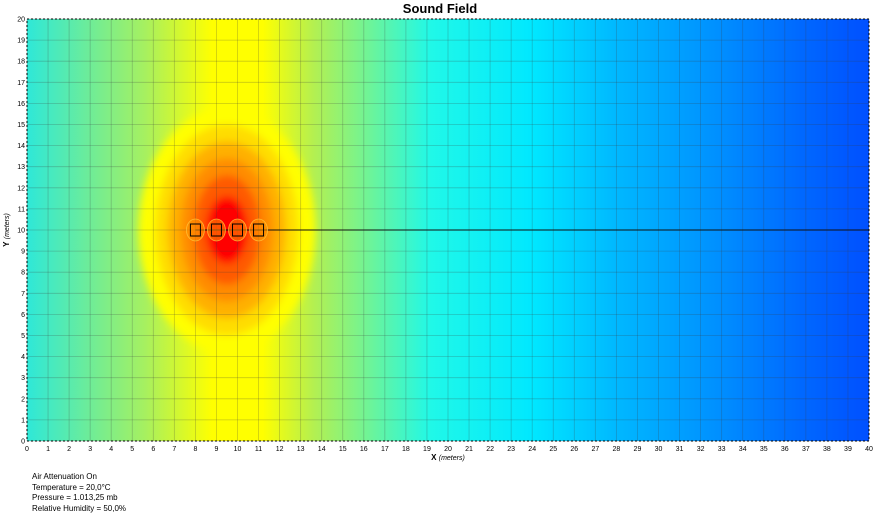 This screenshot has width=880, height=521. Describe the element at coordinates (21, 209) in the screenshot. I see `y-tick-label: 11` at that location.